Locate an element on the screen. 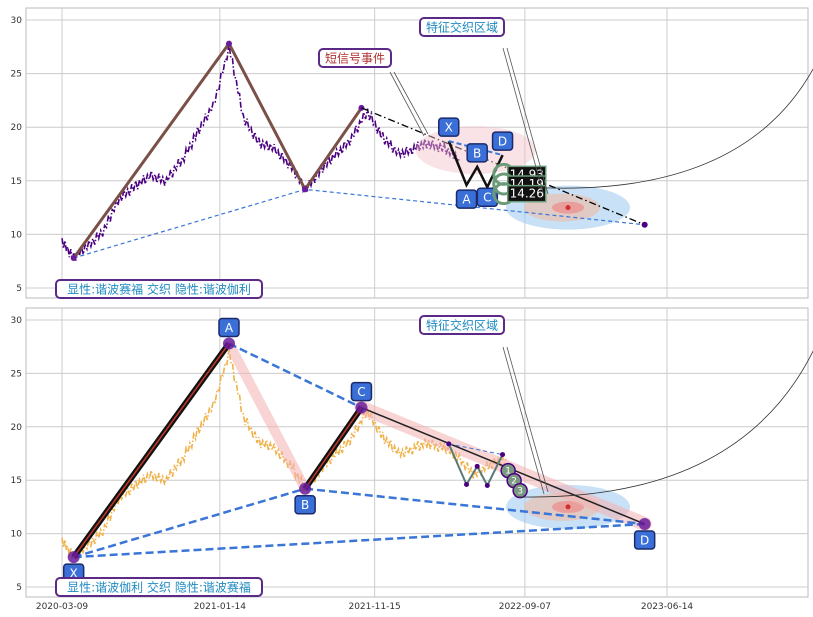 Image resolution: width=813 pixels, height=617 pixels. top-feature-zone-label: 特征交织区域 is located at coordinates (462, 27).